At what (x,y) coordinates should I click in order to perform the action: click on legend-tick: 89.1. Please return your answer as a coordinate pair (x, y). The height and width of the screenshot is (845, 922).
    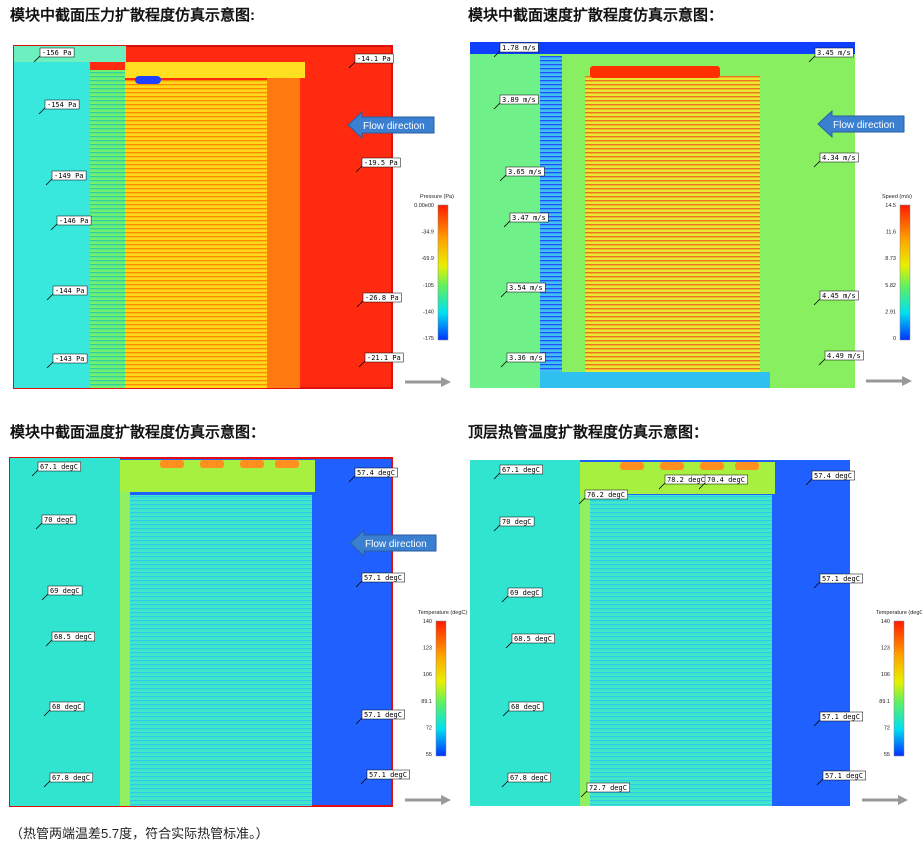
    Looking at the image, I should click on (426, 702).